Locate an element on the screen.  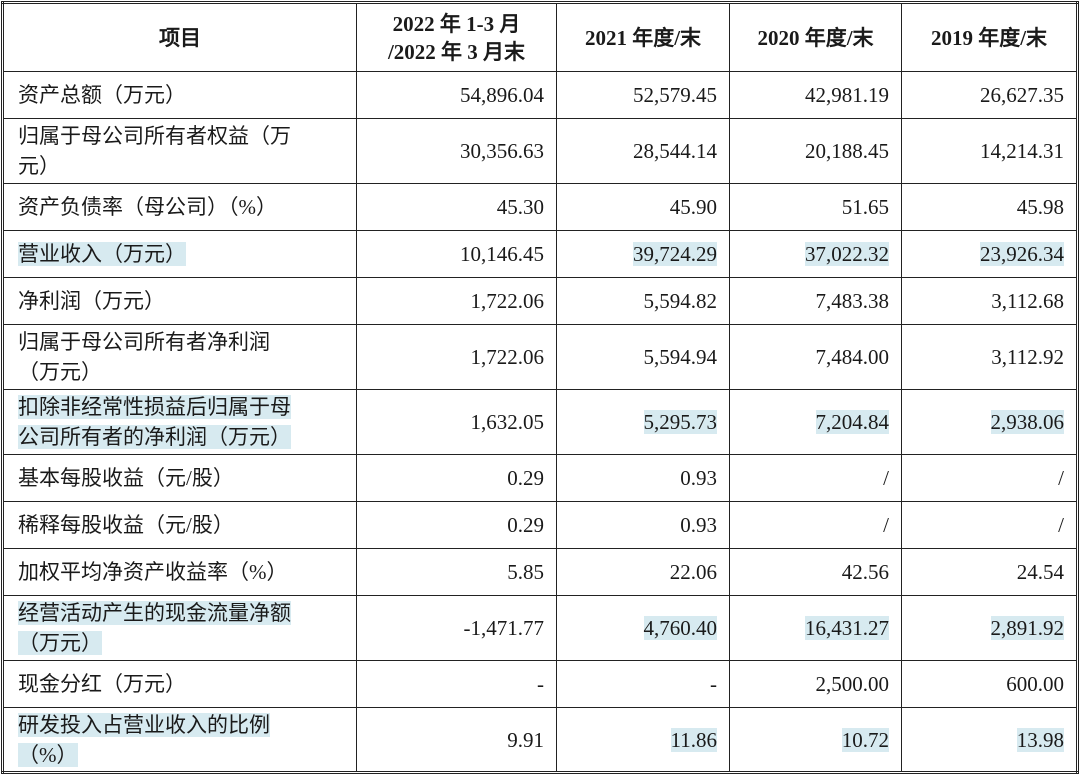
row-label: 现金分红（万元） is located at coordinates (179, 684).